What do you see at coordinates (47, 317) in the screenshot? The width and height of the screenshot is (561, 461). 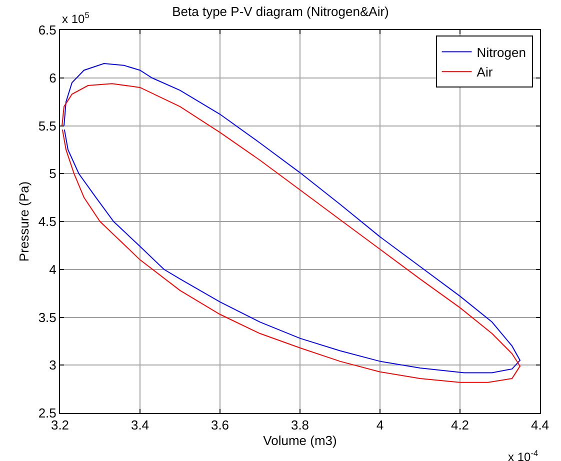 I see `y-tick-label: 3.5` at bounding box center [47, 317].